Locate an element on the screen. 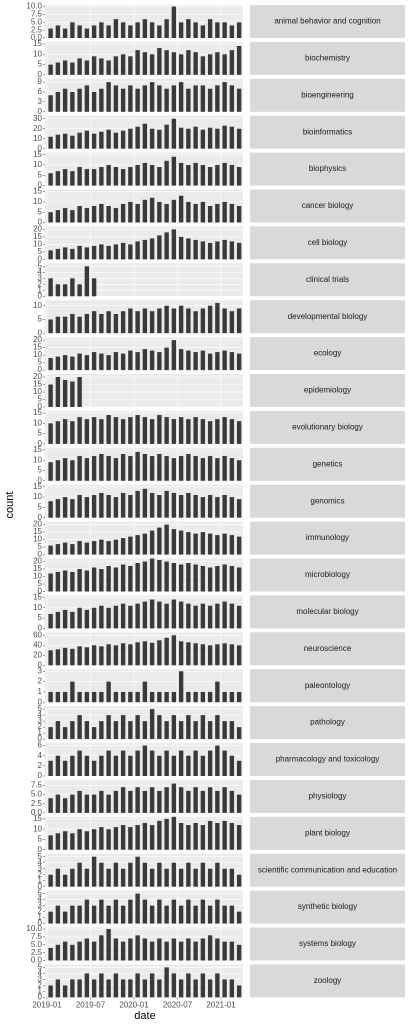  y-tick-label: 3 is located at coordinates (40, 905).